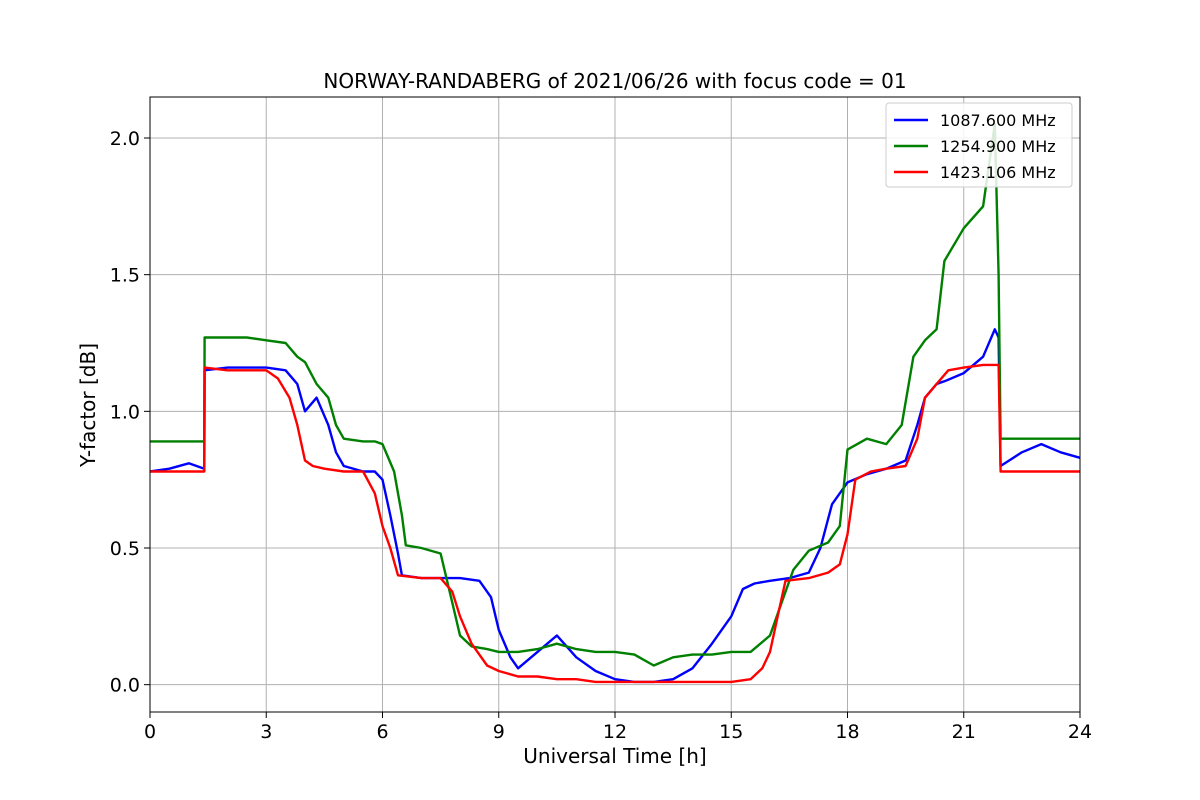 The width and height of the screenshot is (1200, 800). I want to click on x-tick-label: 0, so click(150, 732).